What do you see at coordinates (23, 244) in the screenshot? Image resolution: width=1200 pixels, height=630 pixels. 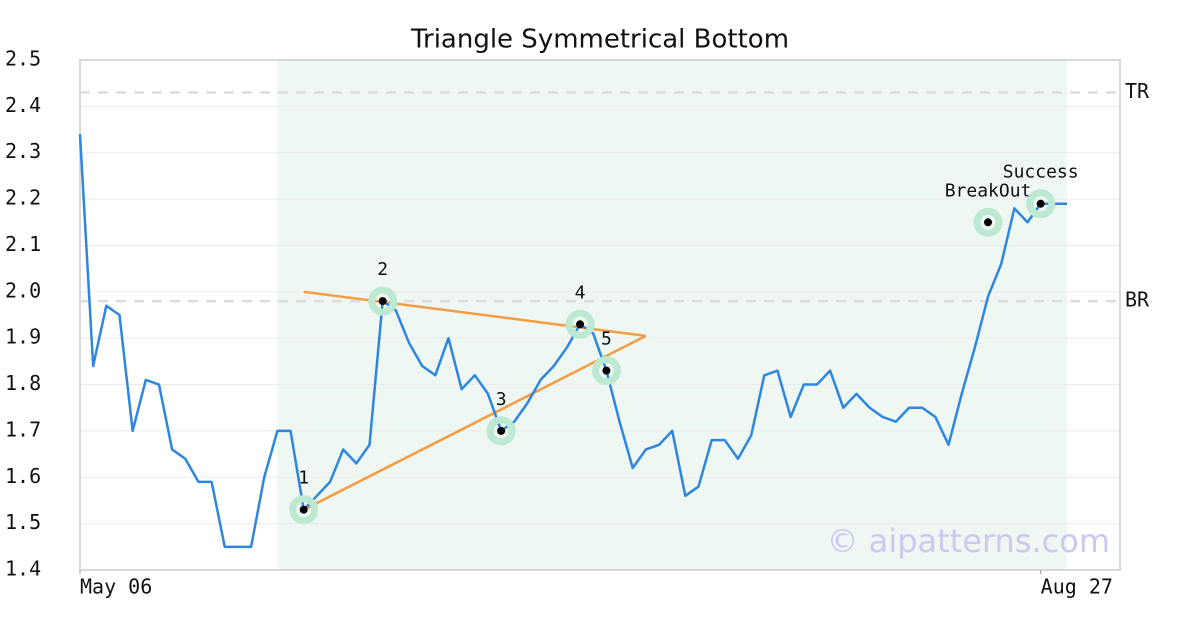 I see `y-tick-label: 2.1` at bounding box center [23, 244].